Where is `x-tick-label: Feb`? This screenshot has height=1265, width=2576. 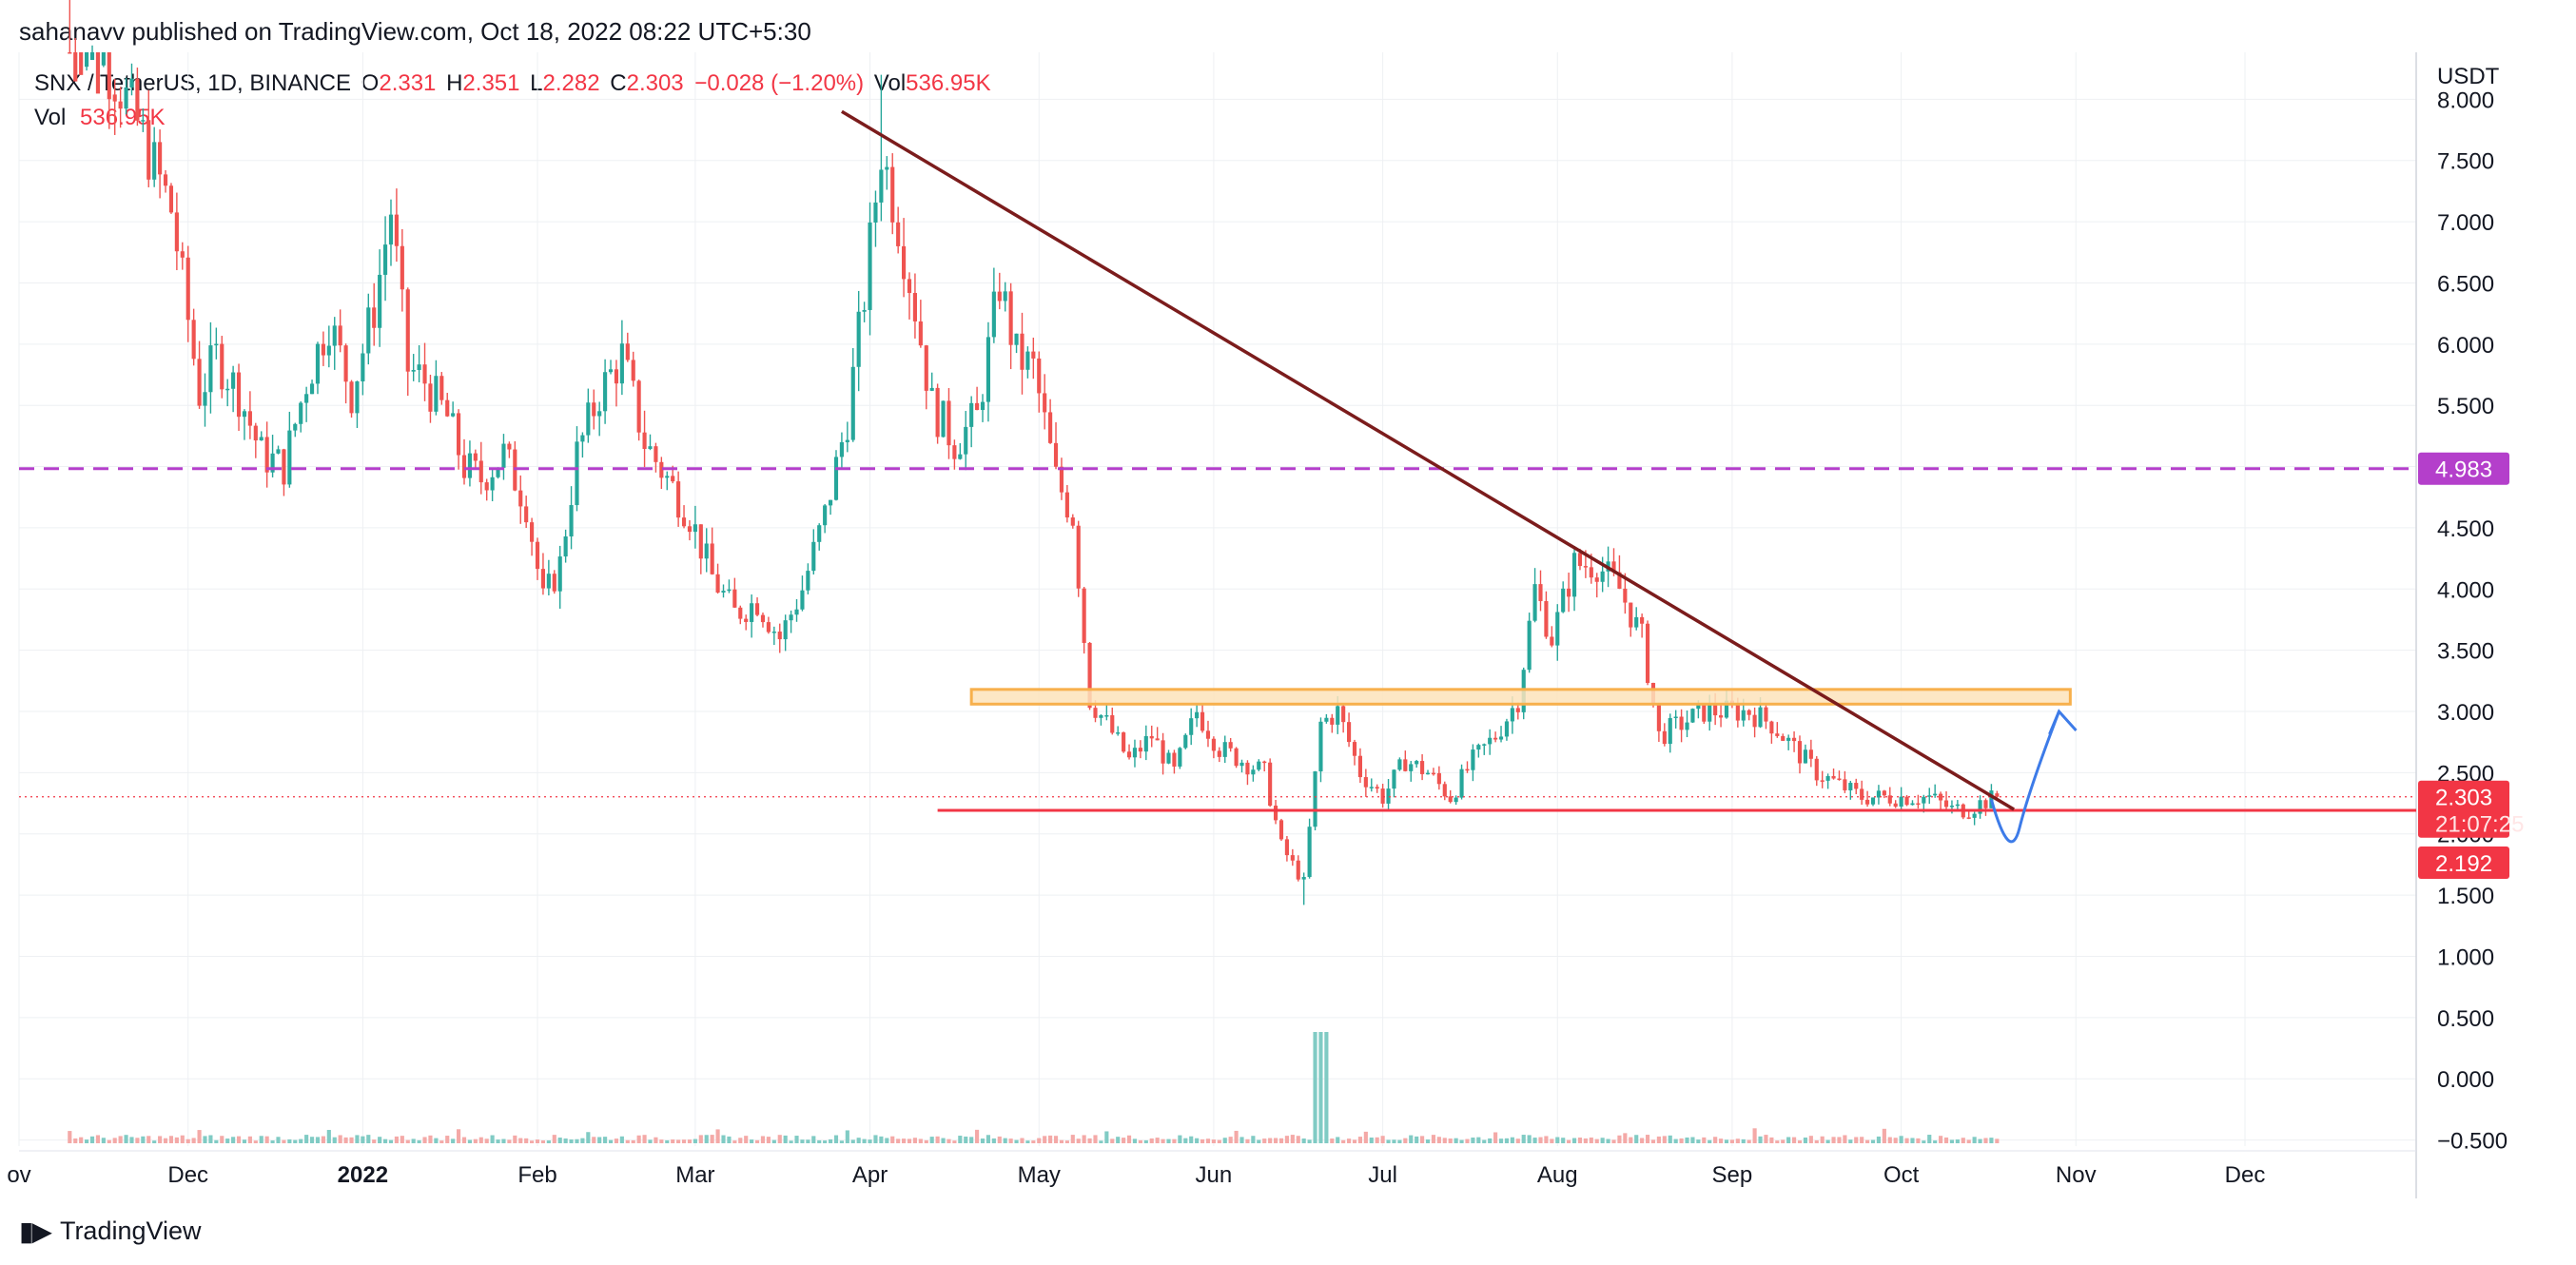 x-tick-label: Feb is located at coordinates (537, 1175).